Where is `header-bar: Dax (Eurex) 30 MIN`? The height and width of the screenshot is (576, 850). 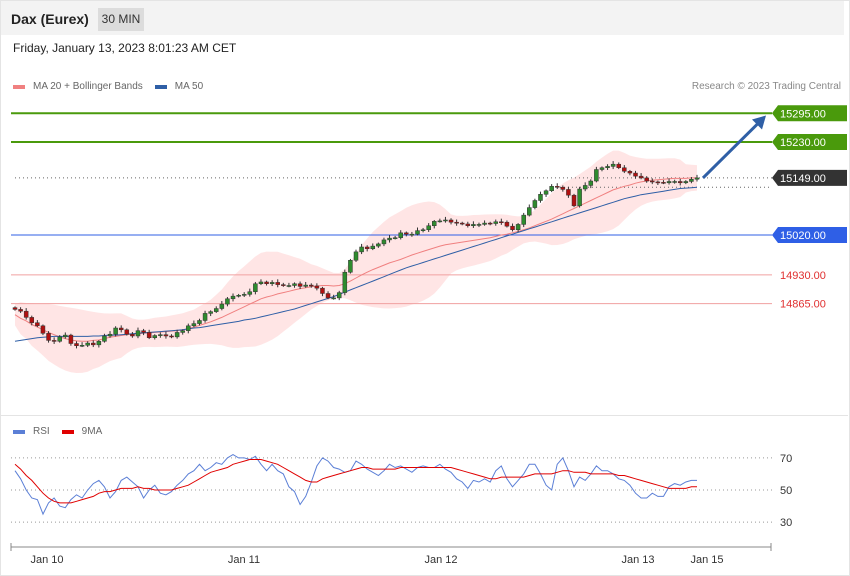 header-bar: Dax (Eurex) 30 MIN is located at coordinates (422, 18).